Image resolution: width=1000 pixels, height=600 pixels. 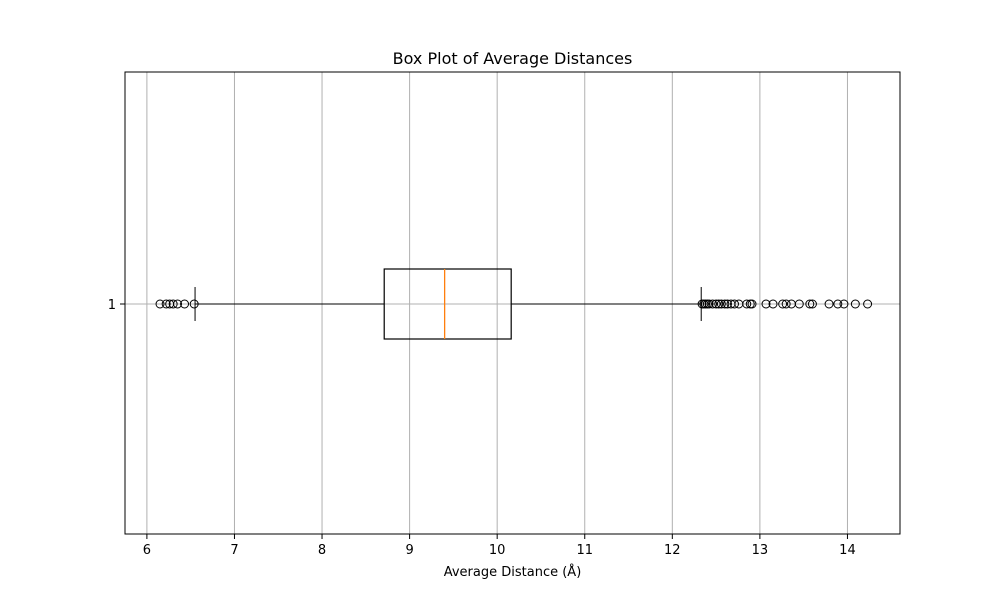 What do you see at coordinates (322, 550) in the screenshot?
I see `x-tick-label: 8` at bounding box center [322, 550].